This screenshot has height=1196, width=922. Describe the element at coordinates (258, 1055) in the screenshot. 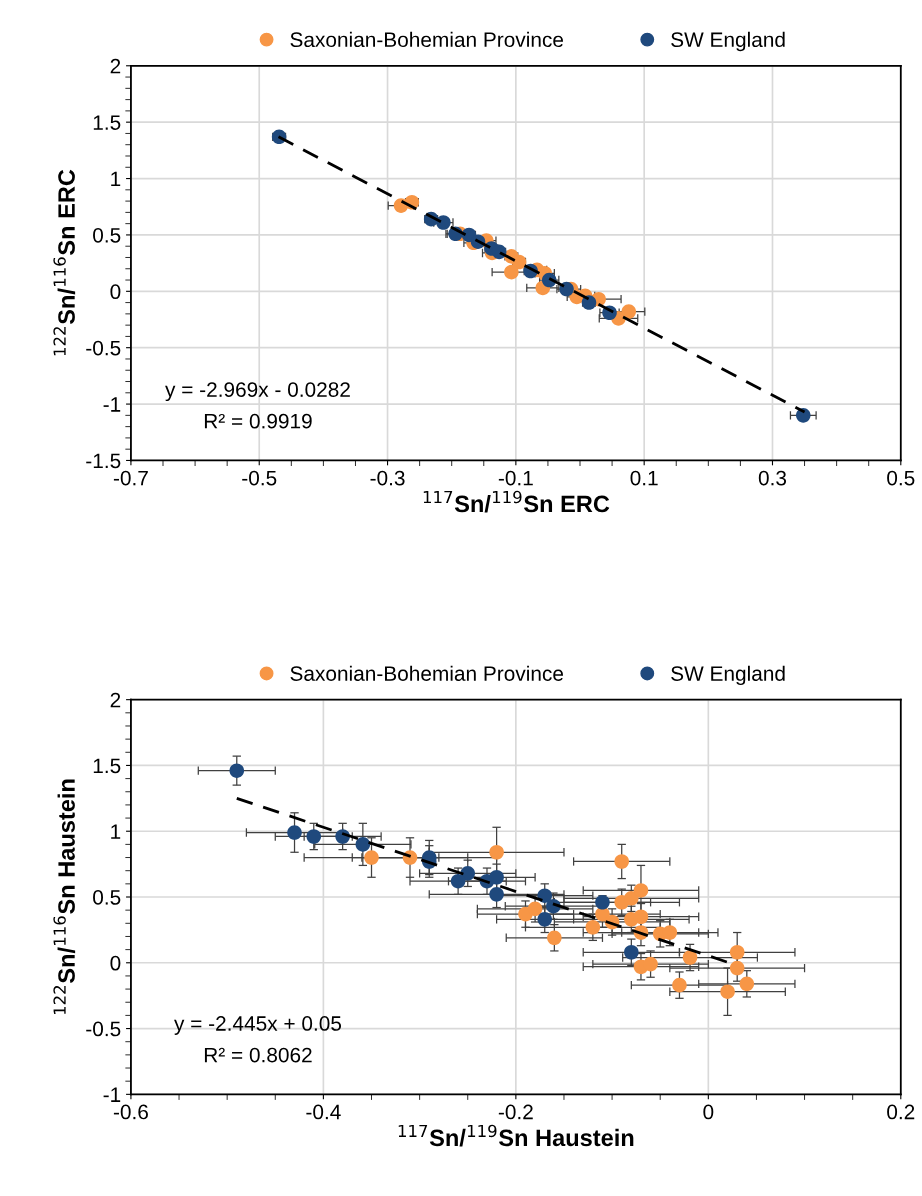

I see `annotation: R² = 0.8062` at that location.